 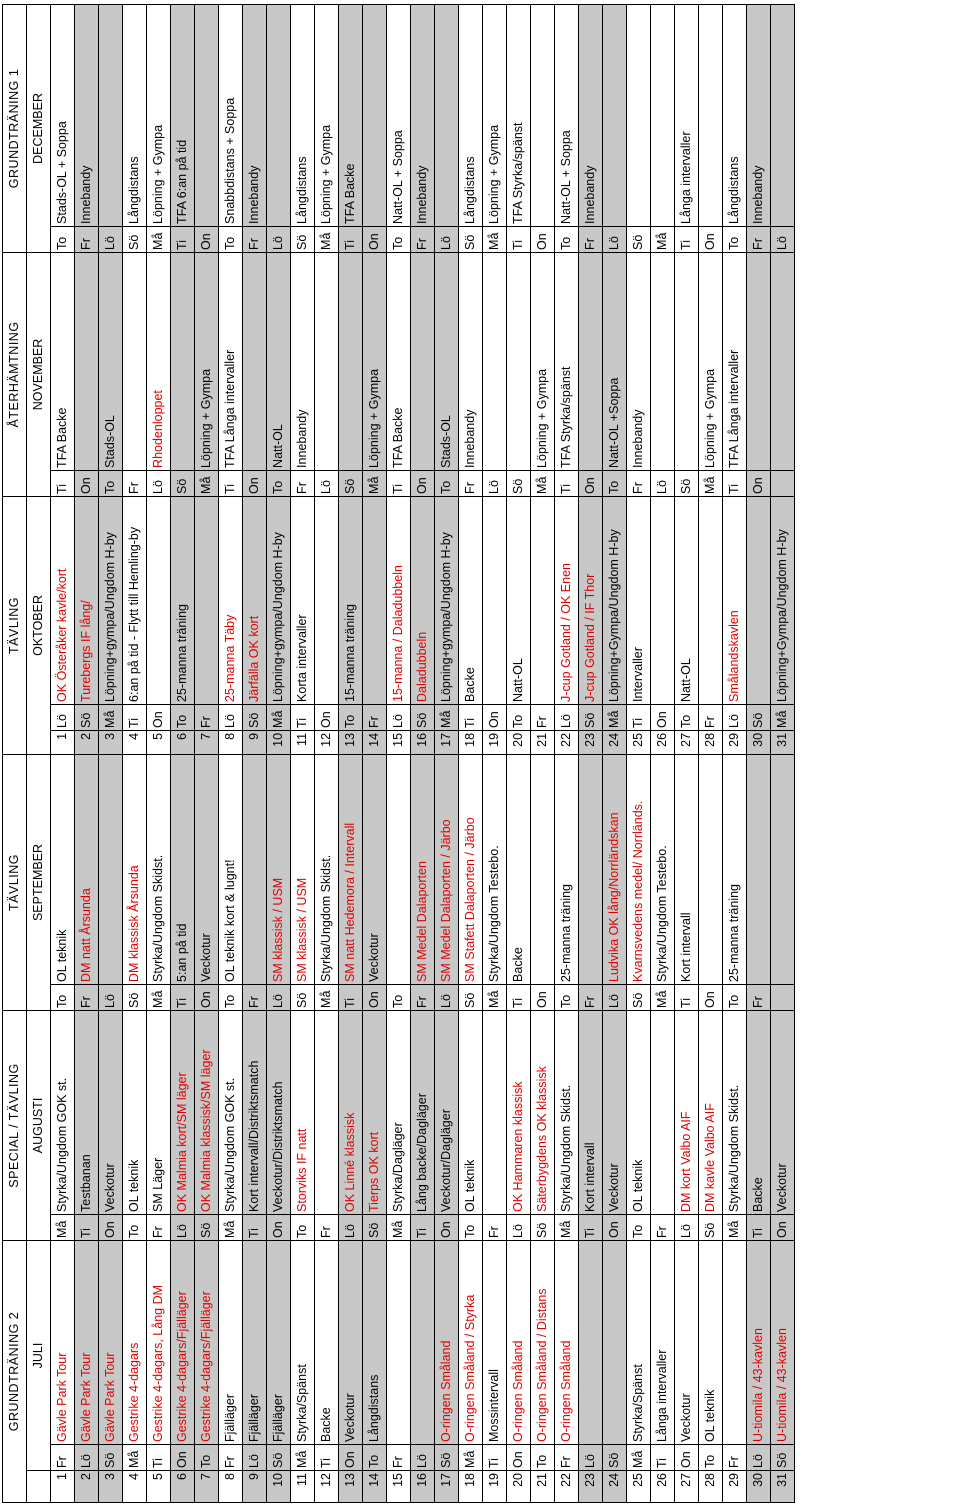 What do you see at coordinates (398, 742) in the screenshot?
I see `october-day-number: 15` at bounding box center [398, 742].